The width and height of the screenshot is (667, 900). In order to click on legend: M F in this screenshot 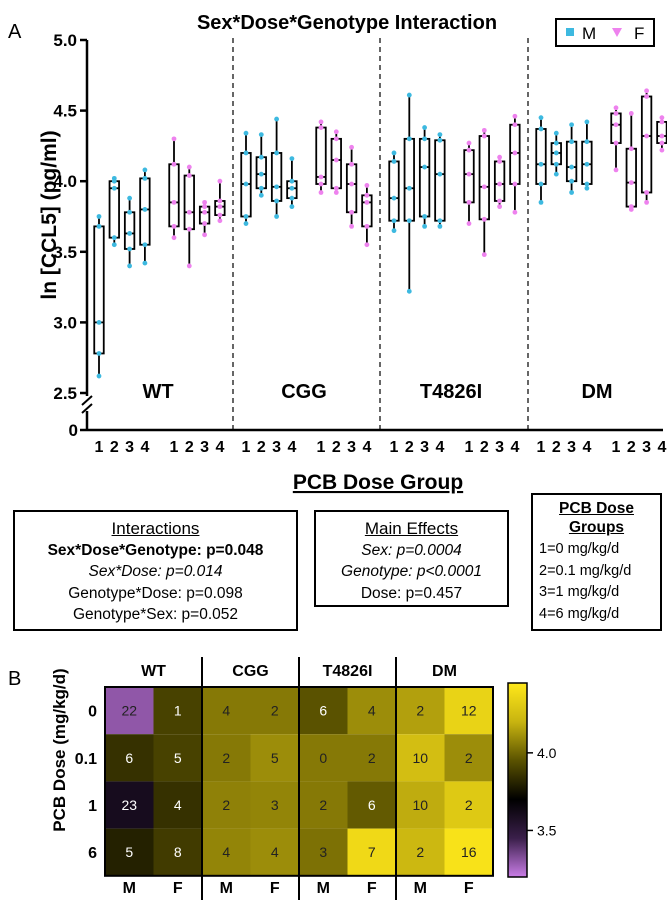, I will do `click(605, 32)`.